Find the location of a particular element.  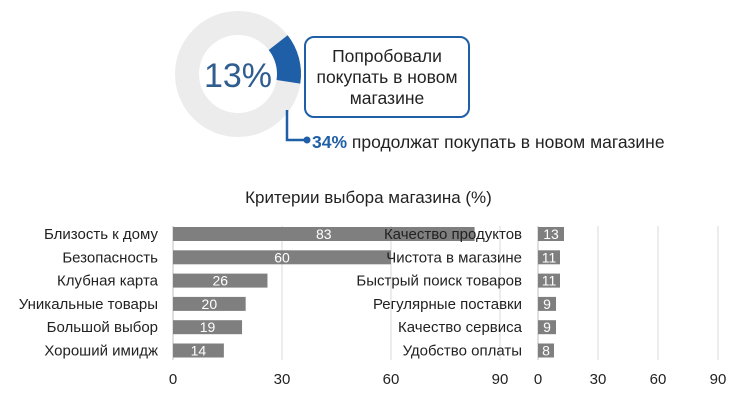

donut-chart: 13% is located at coordinates (238, 74).